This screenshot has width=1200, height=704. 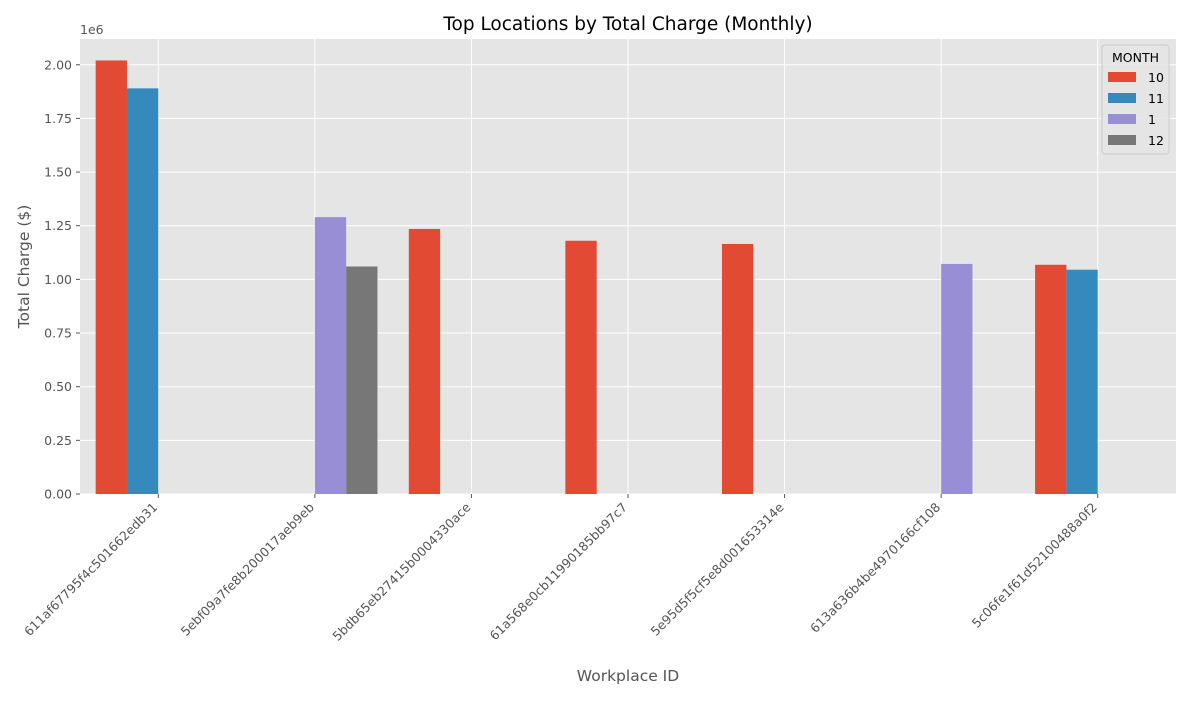 I want to click on y-tick-label: 0.75, so click(x=58, y=333).